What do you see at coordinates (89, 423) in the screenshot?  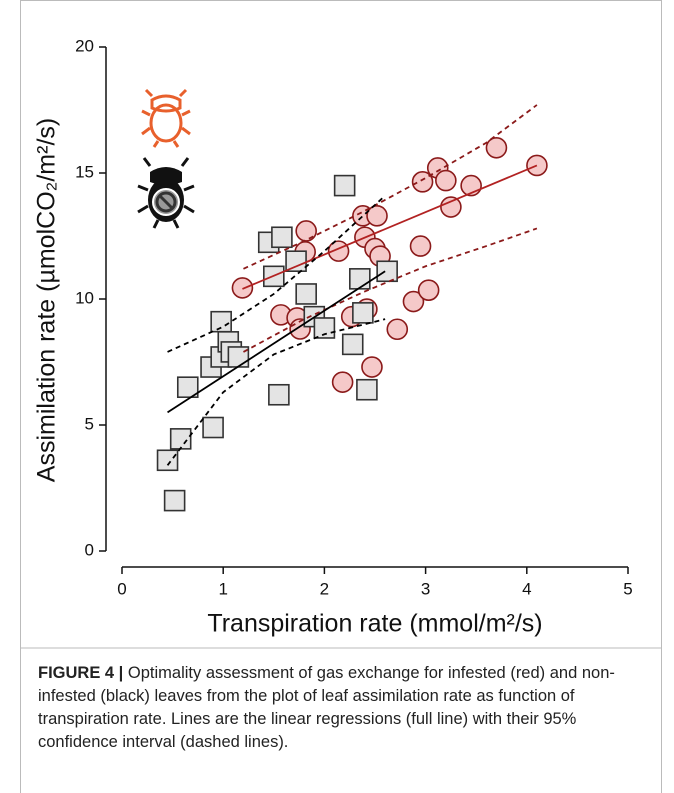 I see `y-tick-label: 5` at bounding box center [89, 423].